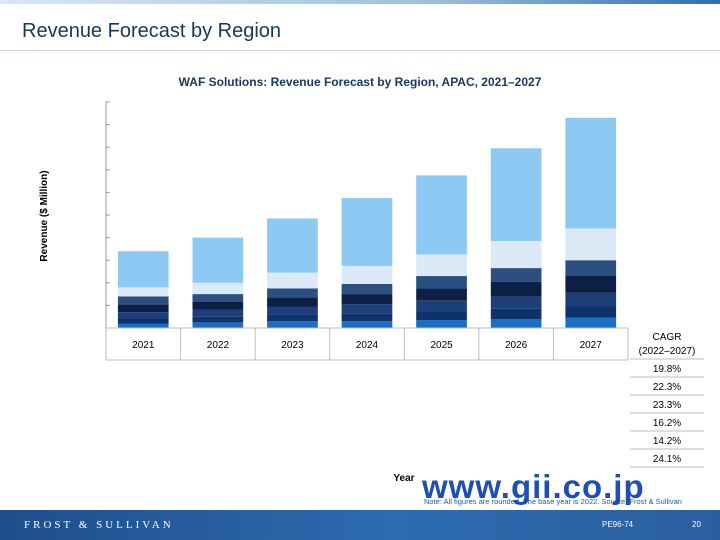 This screenshot has height=540, width=720. What do you see at coordinates (618, 524) in the screenshot?
I see `report-code: PE96-74` at bounding box center [618, 524].